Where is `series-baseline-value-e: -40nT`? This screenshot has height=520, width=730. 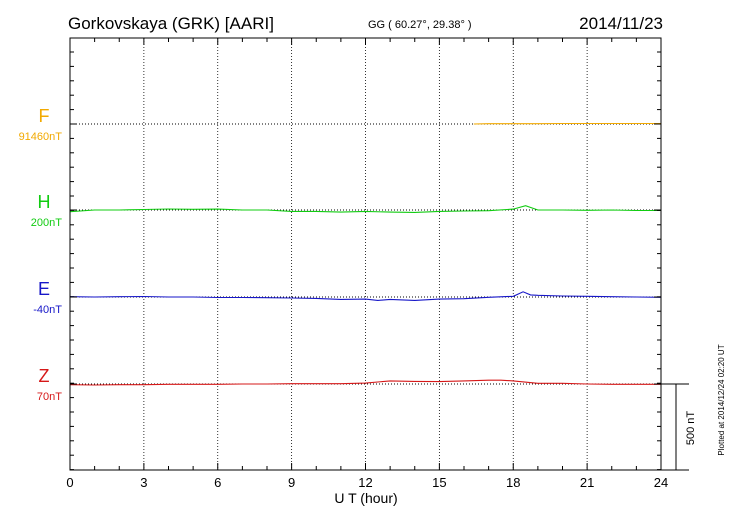 series-baseline-value-e: -40nT is located at coordinates (47, 310).